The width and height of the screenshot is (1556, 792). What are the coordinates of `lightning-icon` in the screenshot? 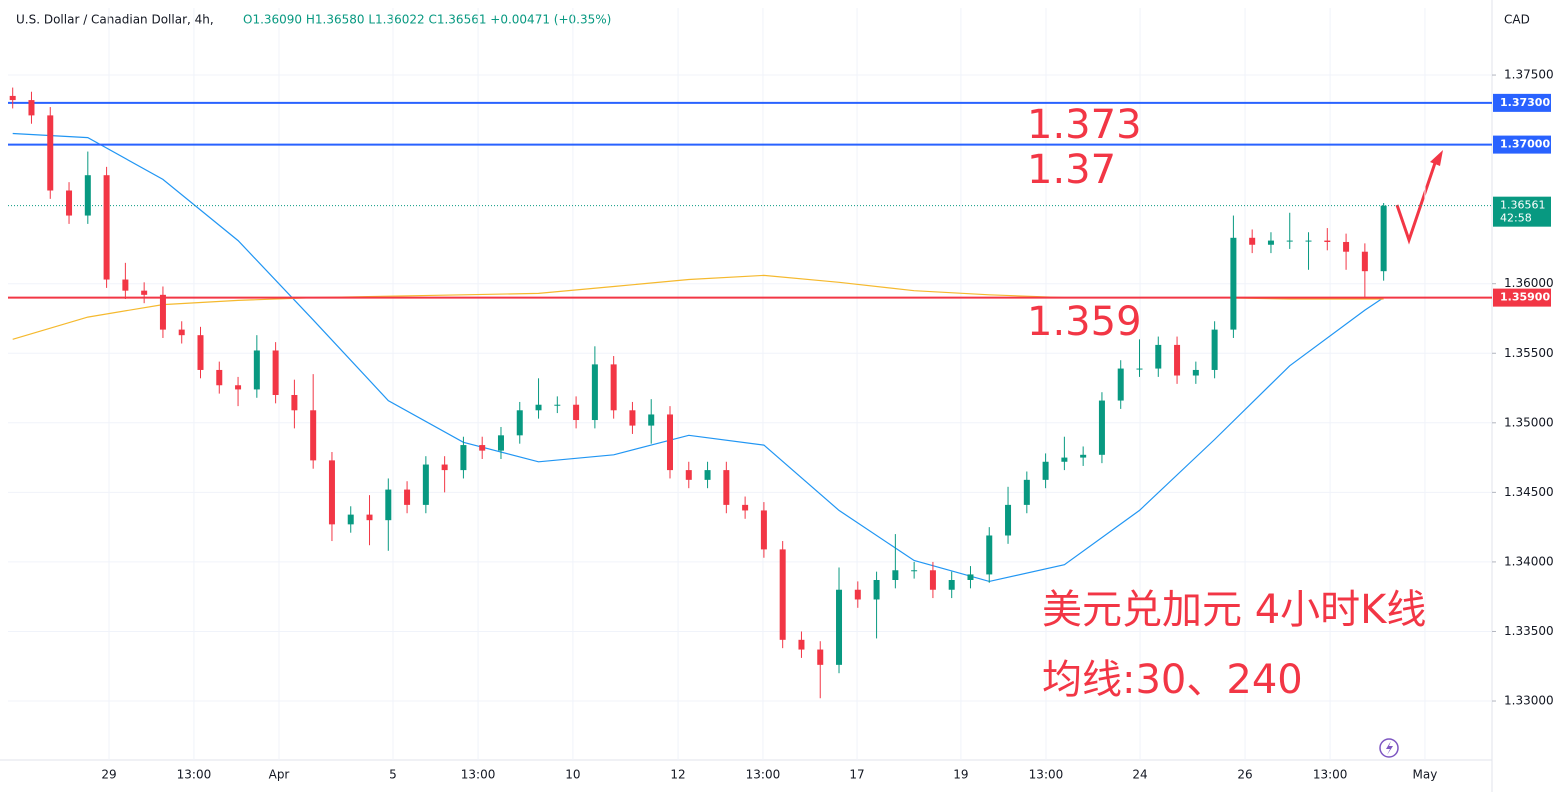 It's located at (1389, 748).